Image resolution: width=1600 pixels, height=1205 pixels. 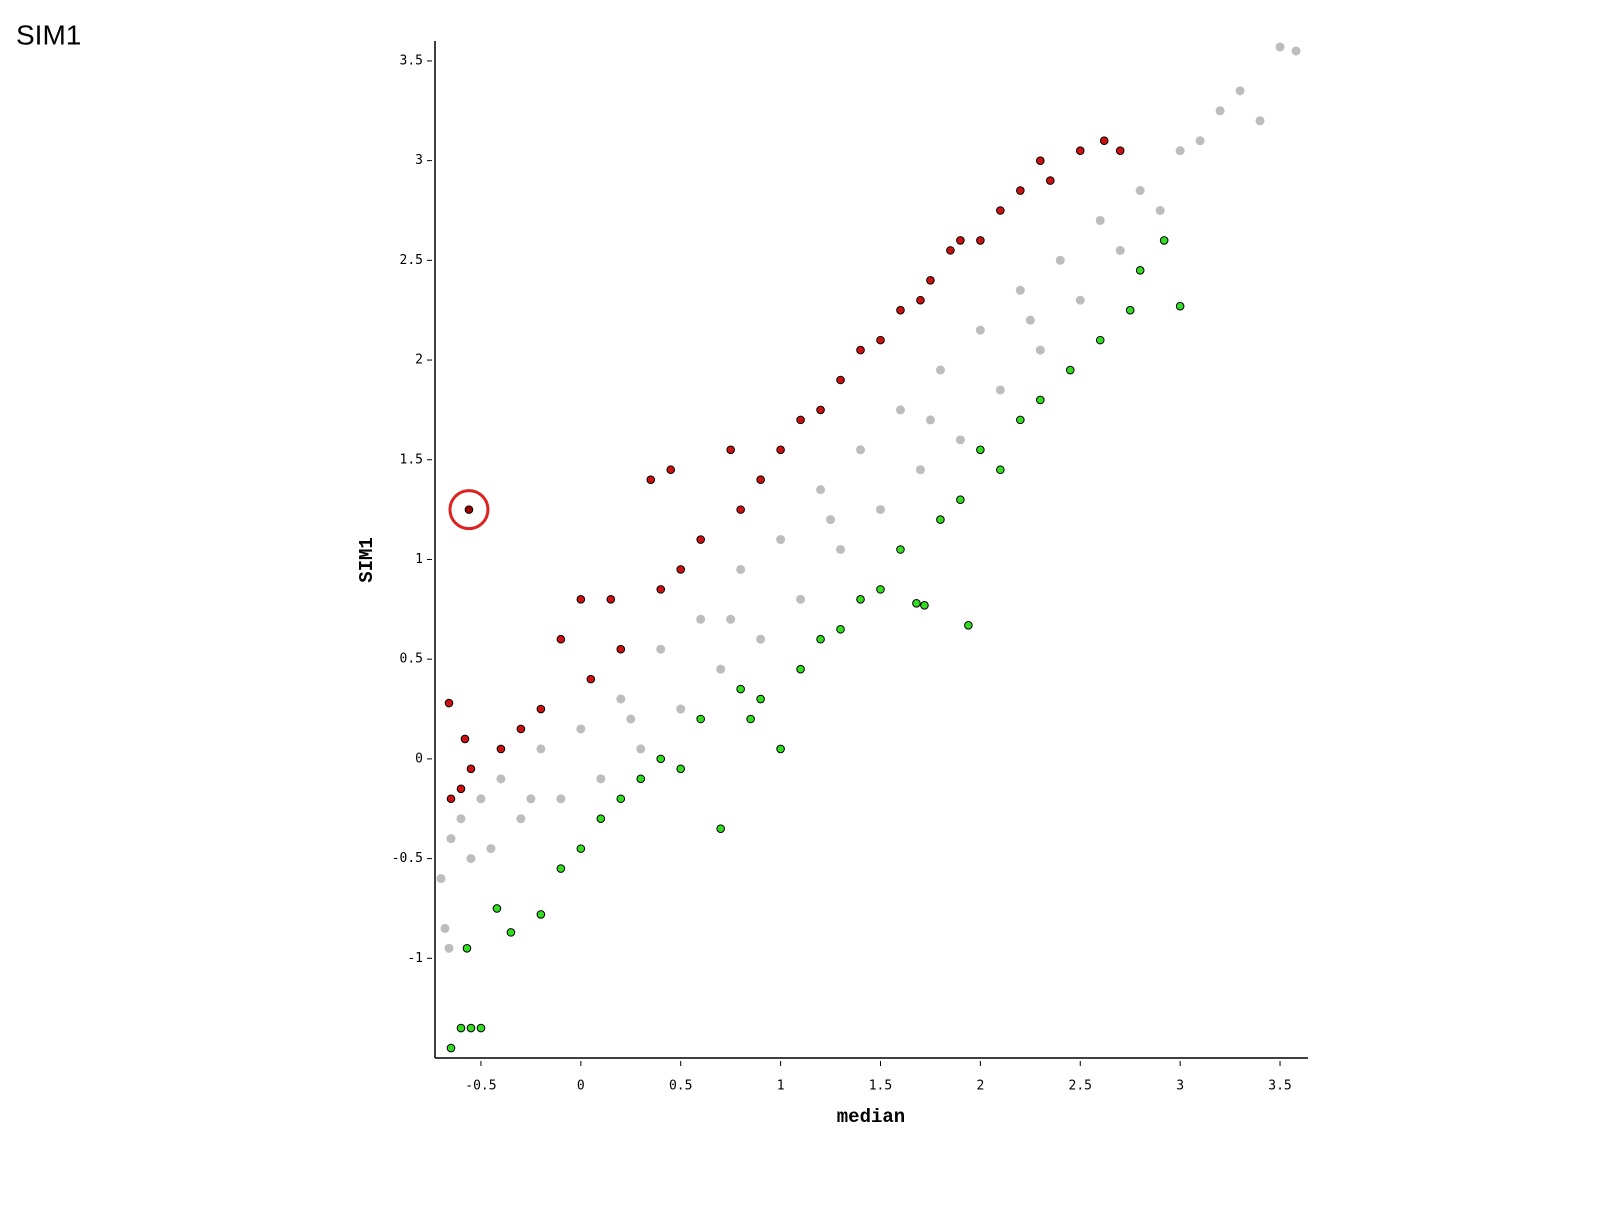 What do you see at coordinates (1279, 1086) in the screenshot?
I see `x-tick-label: 3.5` at bounding box center [1279, 1086].